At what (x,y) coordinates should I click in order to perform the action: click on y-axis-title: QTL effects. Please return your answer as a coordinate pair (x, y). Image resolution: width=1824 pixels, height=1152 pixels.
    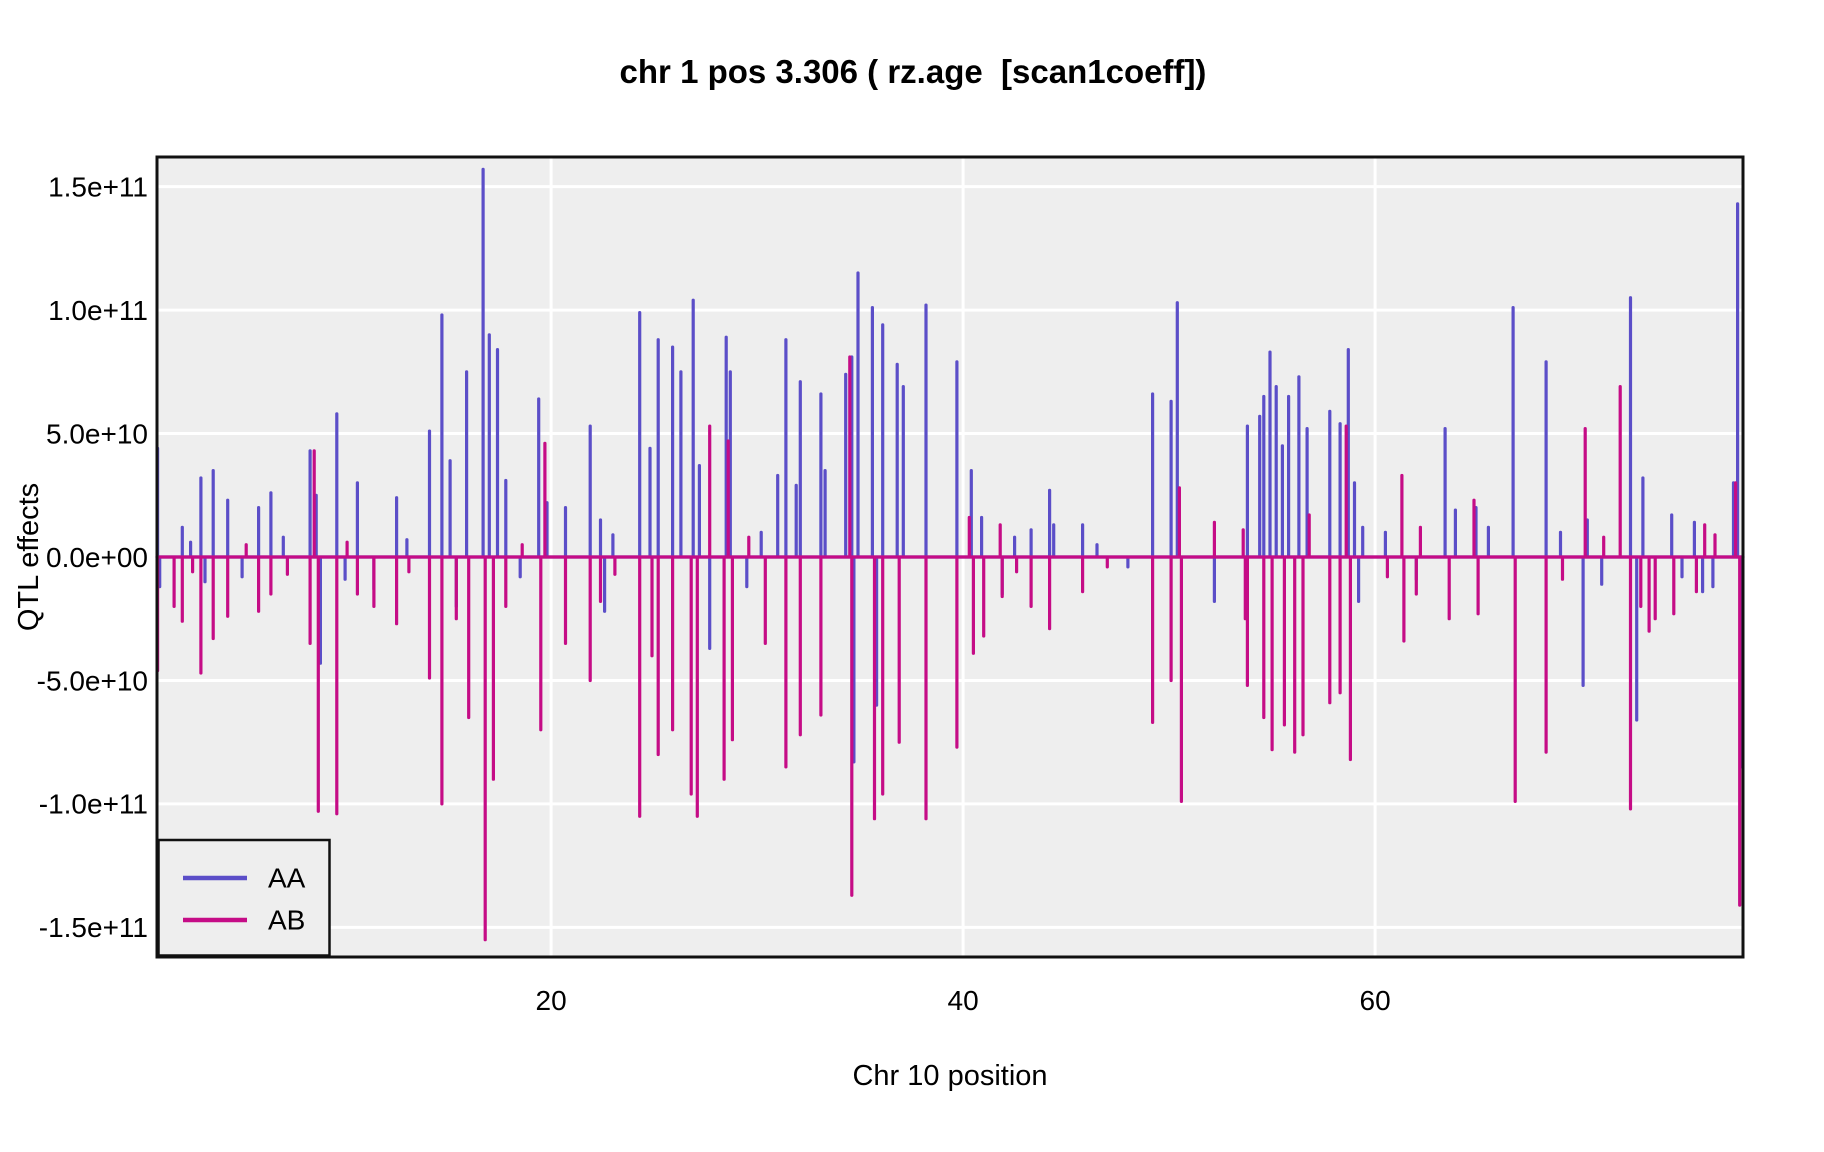
    Looking at the image, I should click on (29, 557).